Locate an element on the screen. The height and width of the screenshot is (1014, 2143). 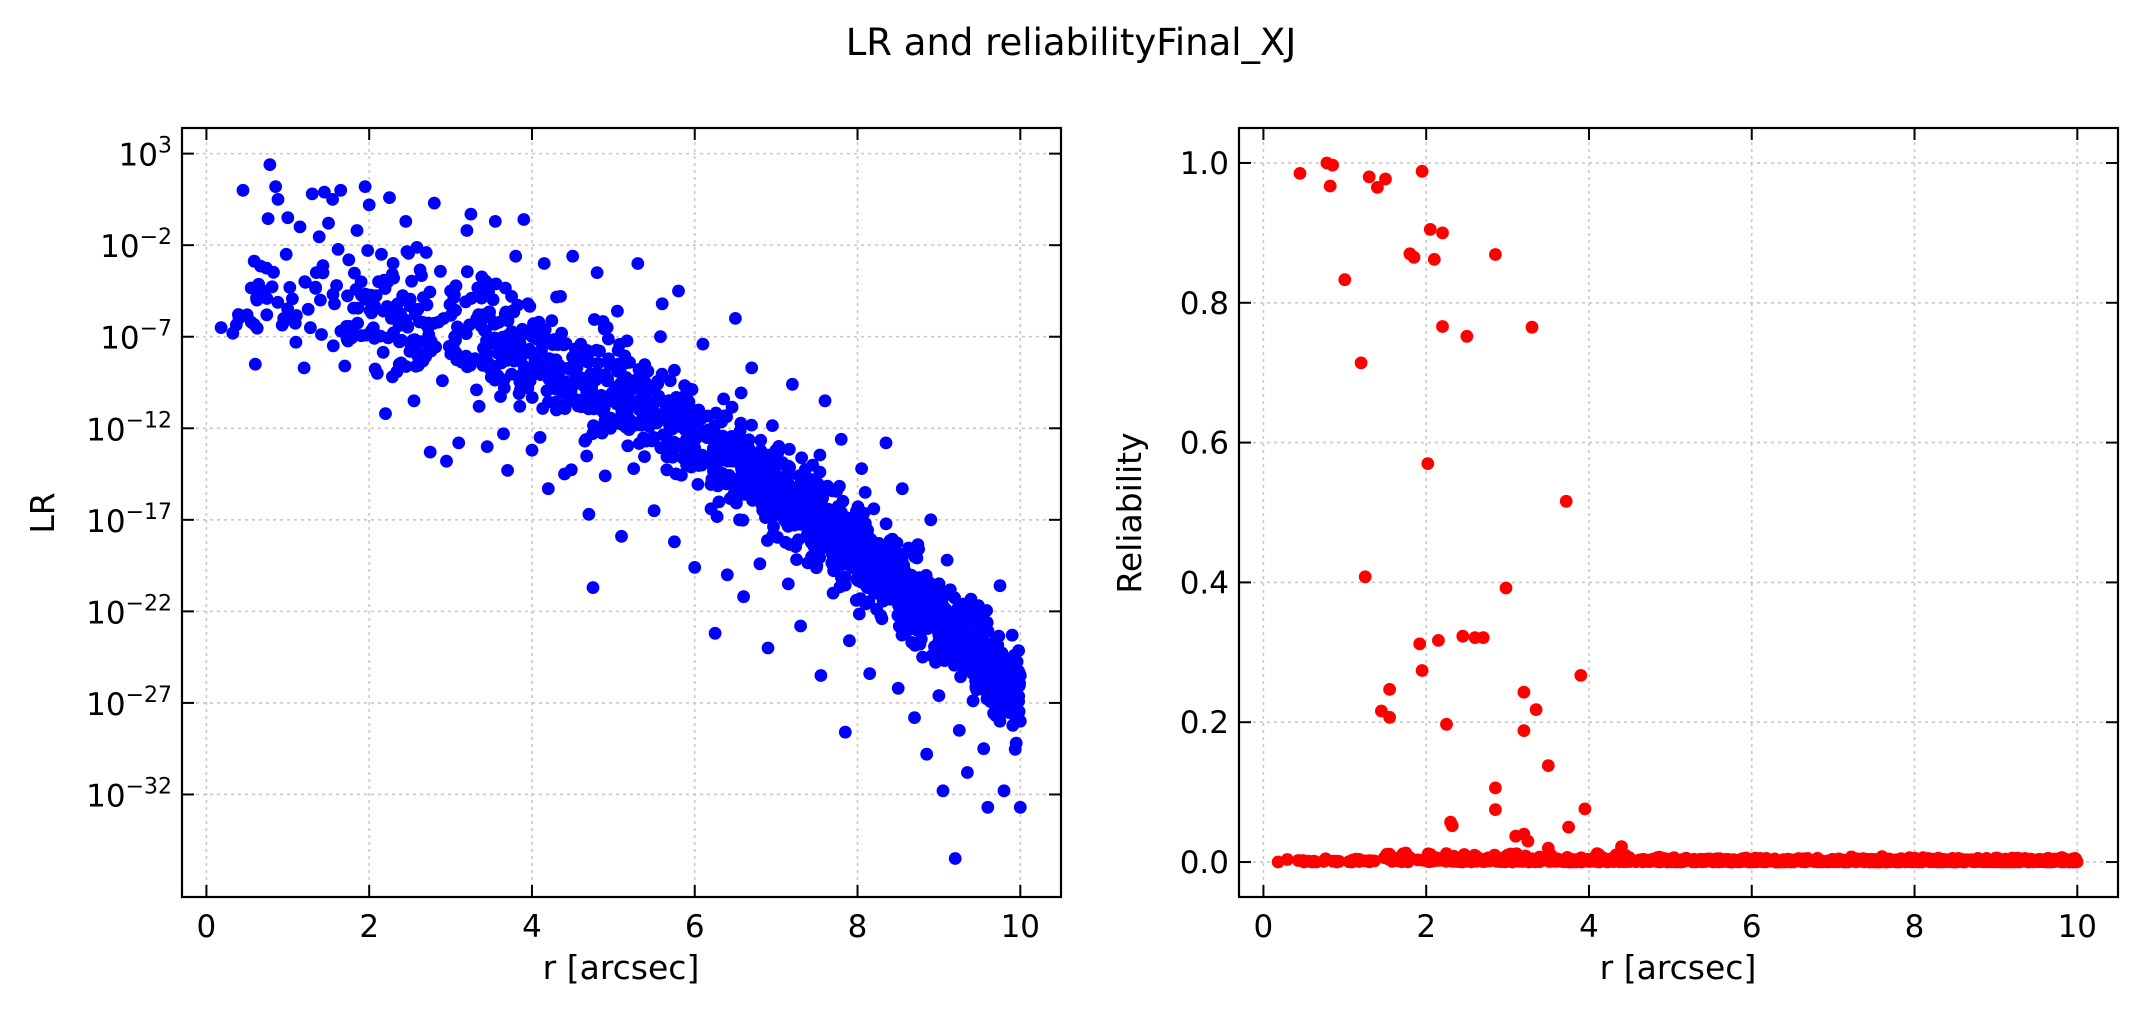
reliability-y-tick-label: 0.4 is located at coordinates (1204, 583).